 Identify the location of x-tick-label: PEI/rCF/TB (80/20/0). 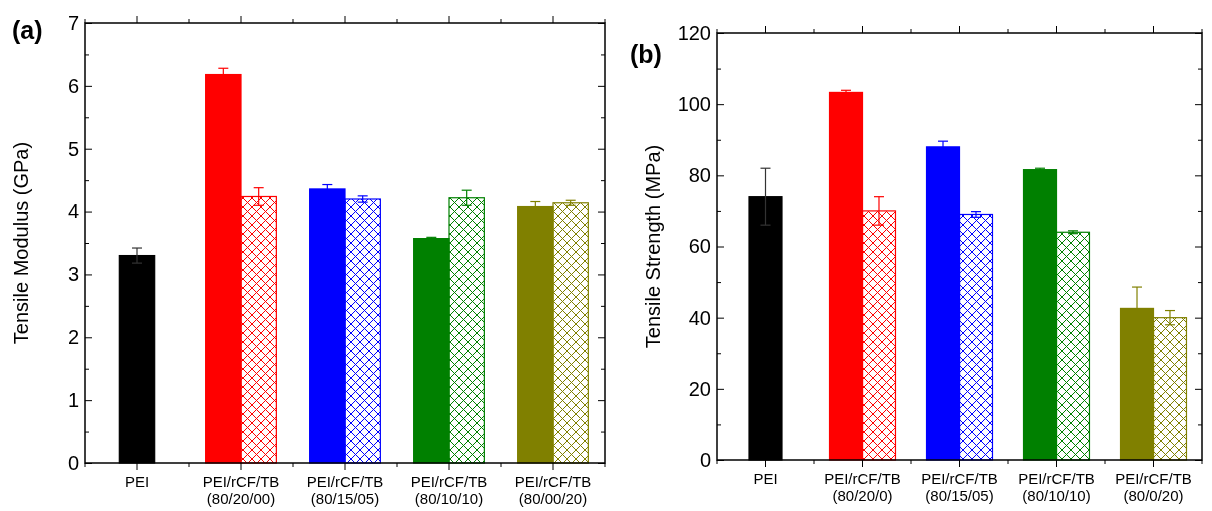
(862, 487).